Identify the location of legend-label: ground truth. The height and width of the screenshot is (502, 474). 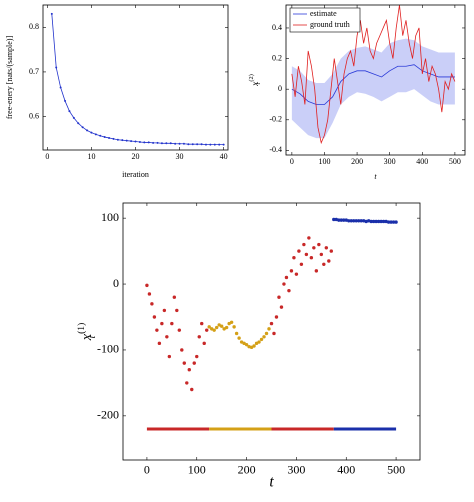
(330, 24).